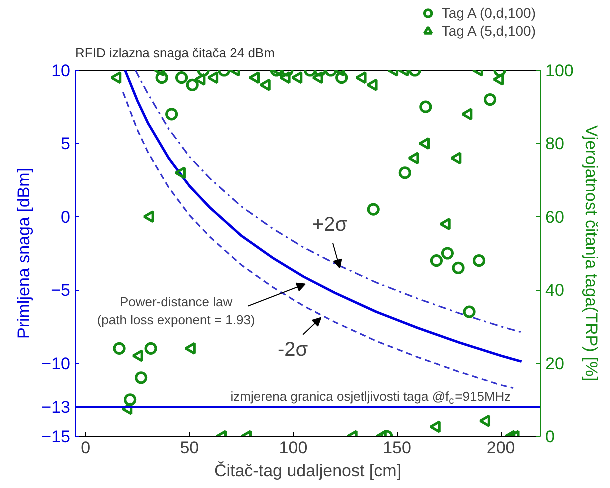  Describe the element at coordinates (591, 253) in the screenshot. I see `y2-axis-title: Vjerojatnost čitanja taga(TRP) [%]` at that location.